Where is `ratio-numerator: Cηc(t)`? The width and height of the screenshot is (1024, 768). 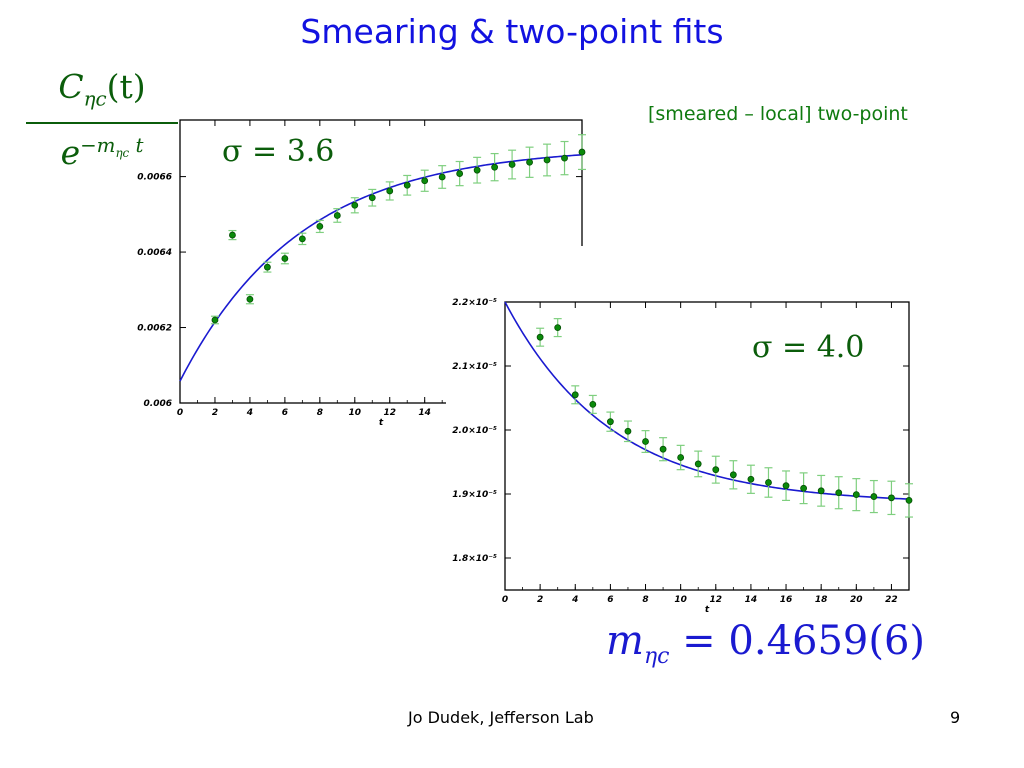 ratio-numerator: Cηc(t) is located at coordinates (102, 89).